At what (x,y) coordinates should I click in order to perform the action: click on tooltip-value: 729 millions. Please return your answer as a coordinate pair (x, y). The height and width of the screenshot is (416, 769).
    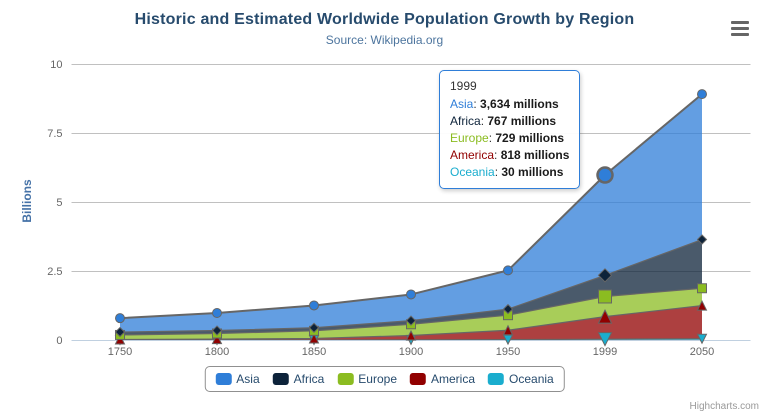
    Looking at the image, I should click on (530, 138).